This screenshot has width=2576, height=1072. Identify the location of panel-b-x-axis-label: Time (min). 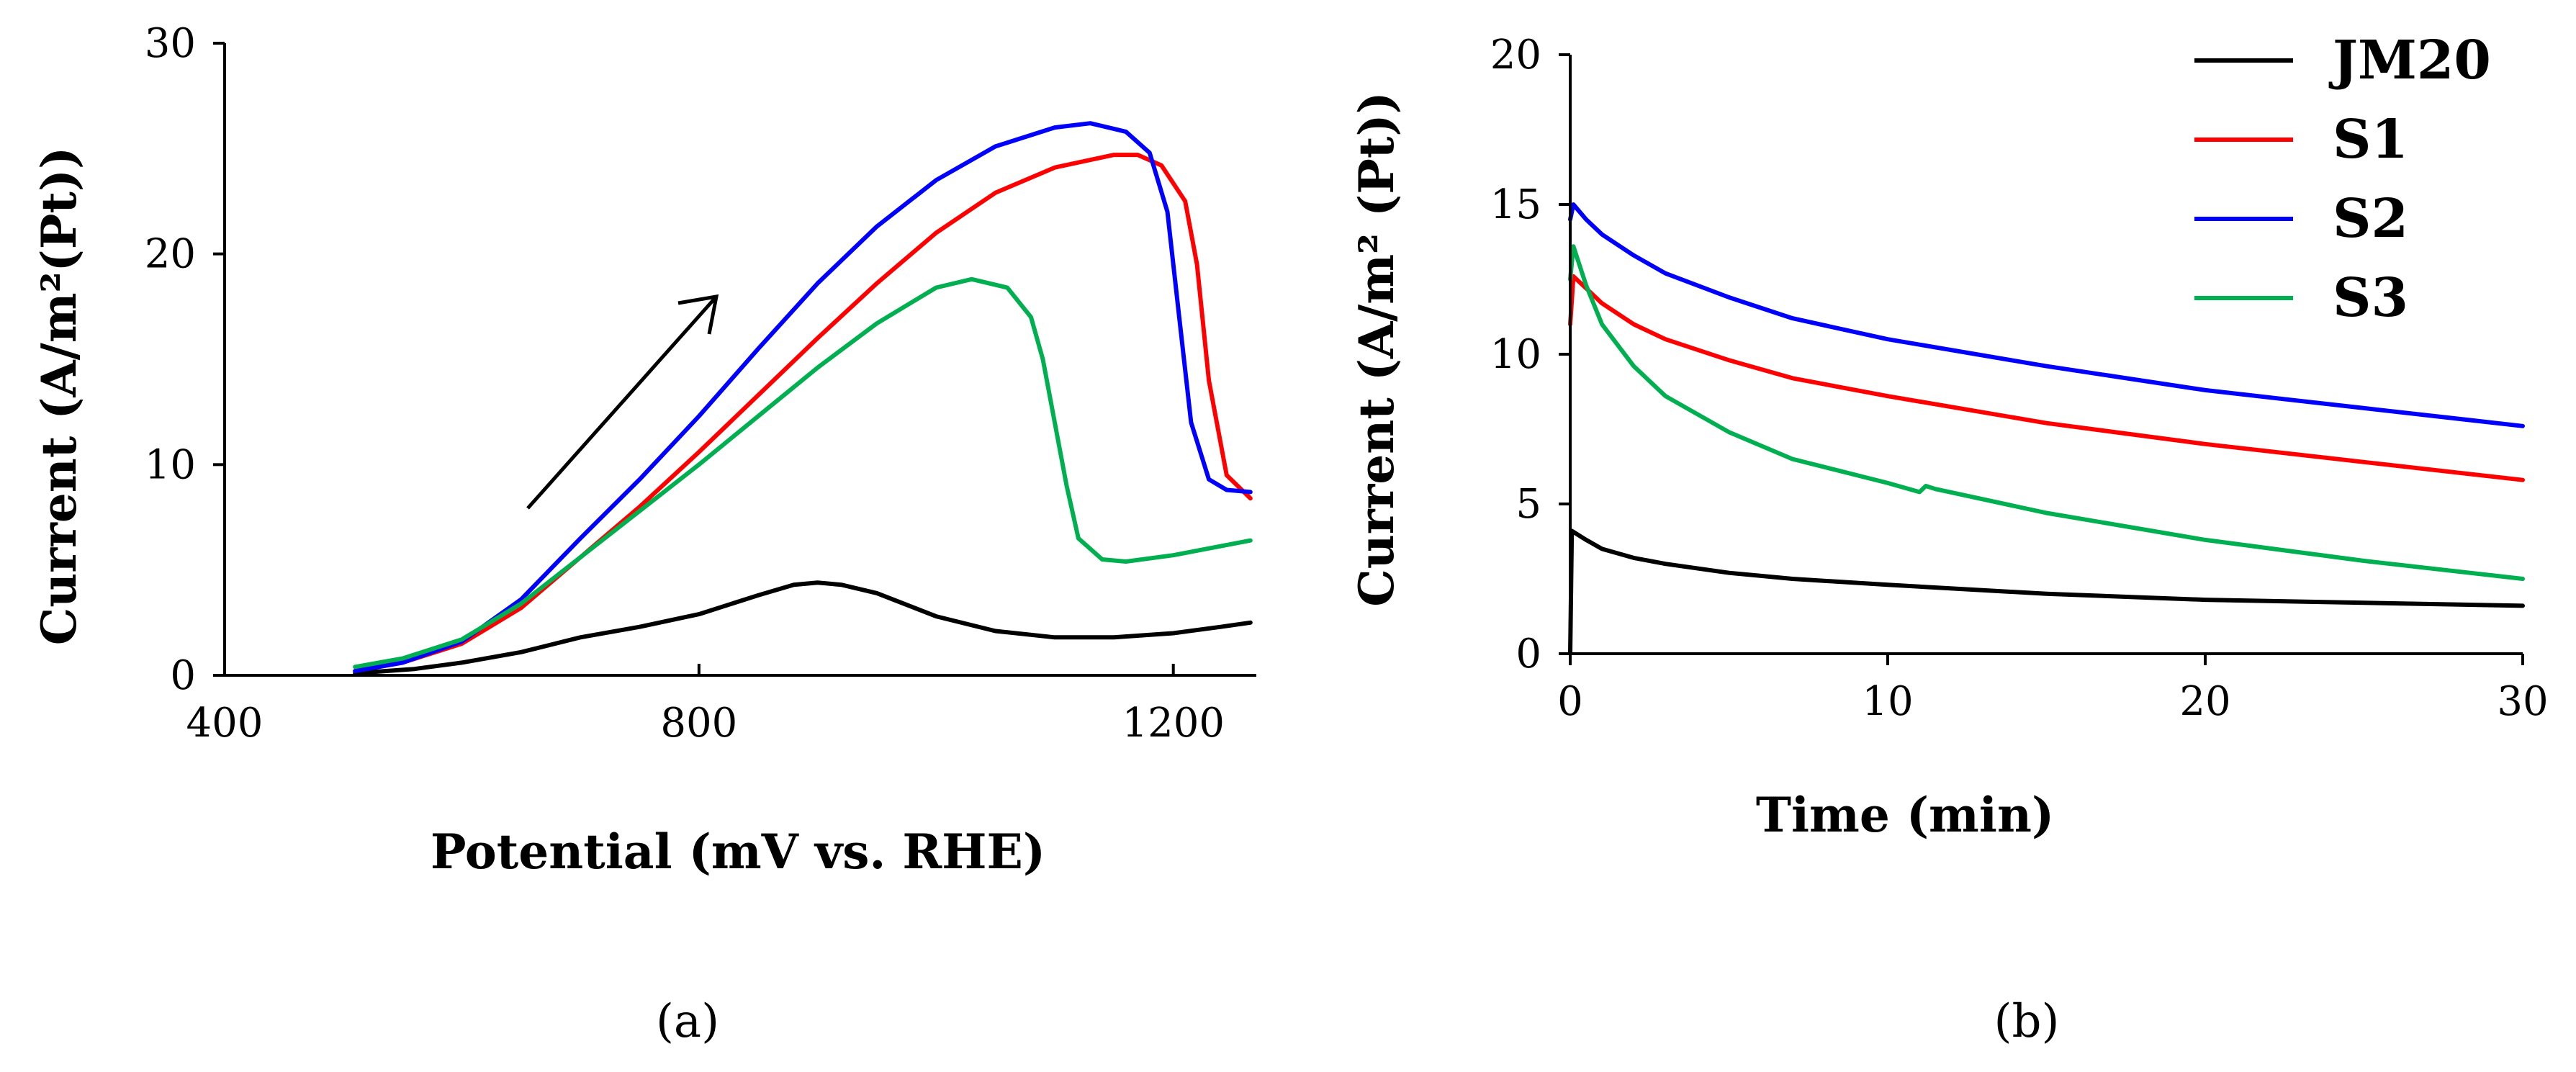
(1905, 815).